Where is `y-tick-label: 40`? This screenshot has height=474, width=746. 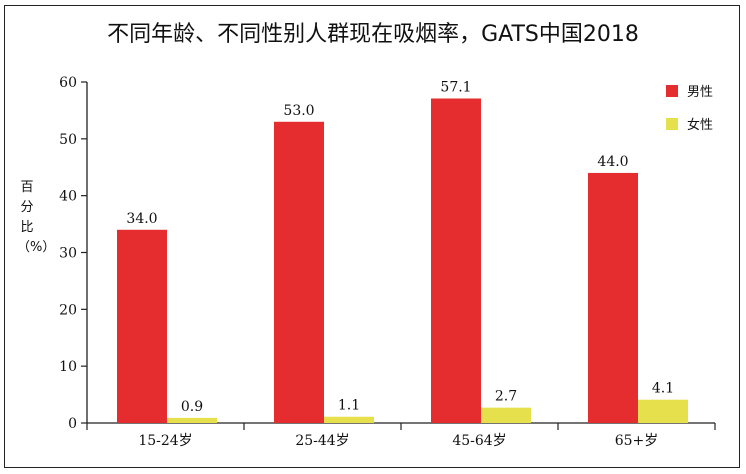
y-tick-label: 40 is located at coordinates (68, 197).